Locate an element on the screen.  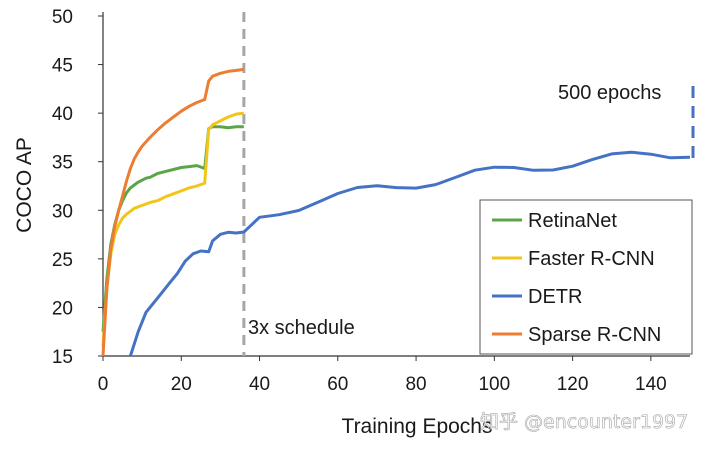
y-tick-label: 30 is located at coordinates (62, 211).